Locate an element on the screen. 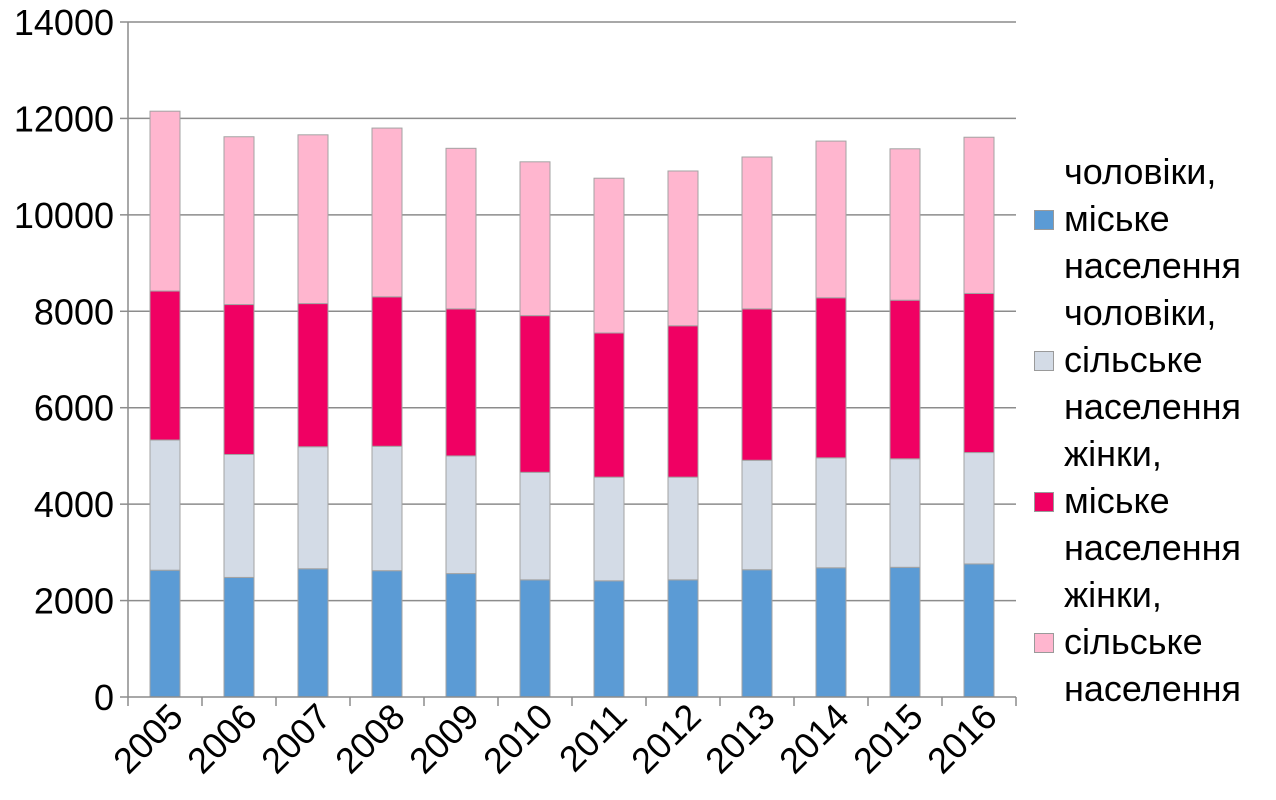  y-tick-label: 10000 is located at coordinates (64, 215).